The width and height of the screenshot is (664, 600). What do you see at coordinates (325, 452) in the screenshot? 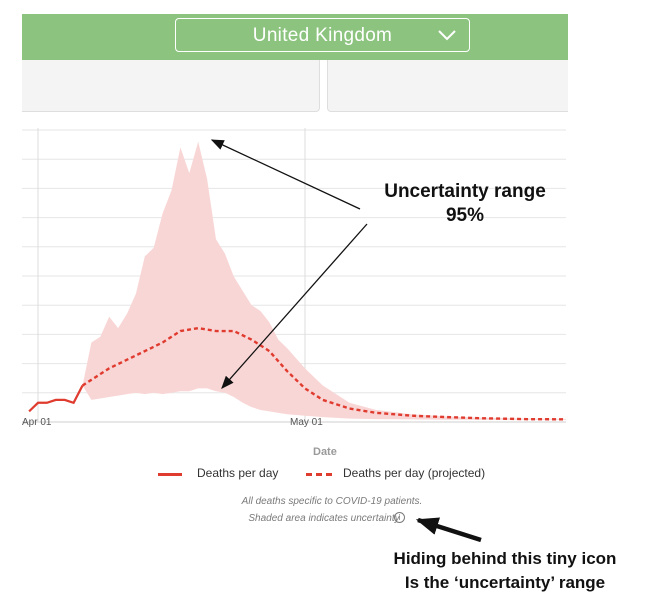
I see `x-axis-title: Date` at bounding box center [325, 452].